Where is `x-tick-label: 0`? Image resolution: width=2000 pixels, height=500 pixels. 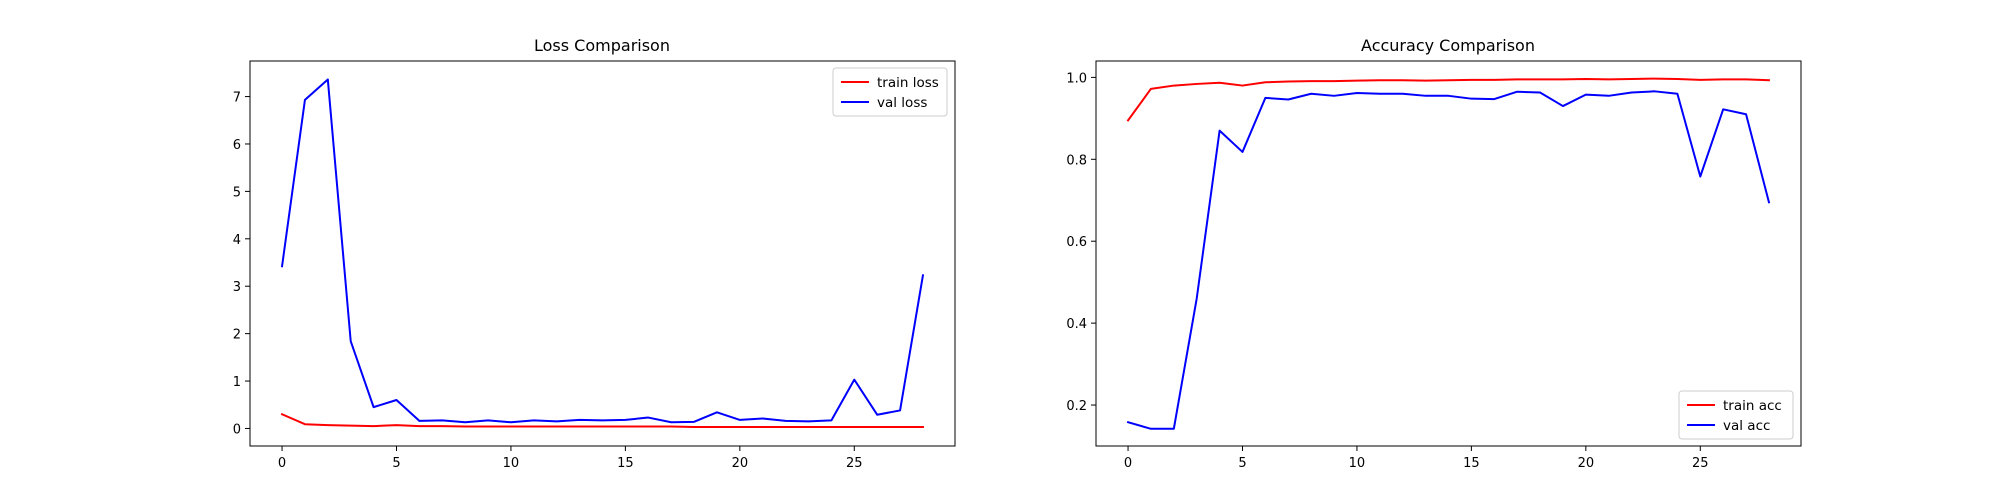 x-tick-label: 0 is located at coordinates (282, 463).